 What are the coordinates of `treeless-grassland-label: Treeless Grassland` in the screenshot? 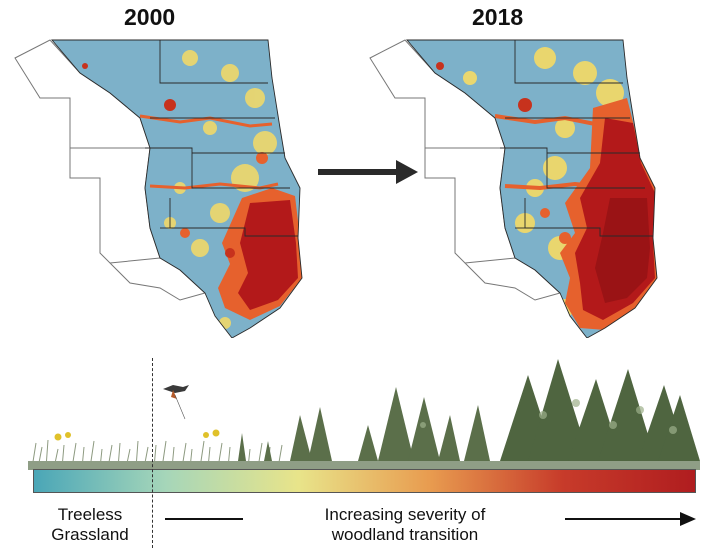 It's located at (90, 524).